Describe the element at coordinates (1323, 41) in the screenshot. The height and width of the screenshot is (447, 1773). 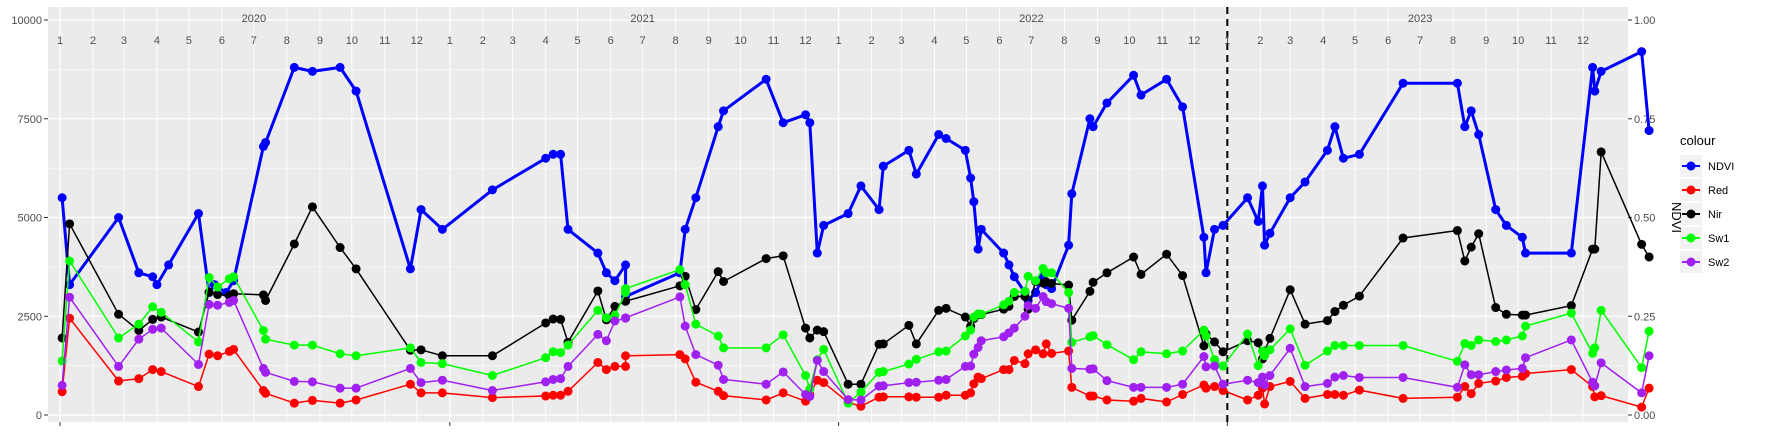
I see `month-label: 4` at that location.